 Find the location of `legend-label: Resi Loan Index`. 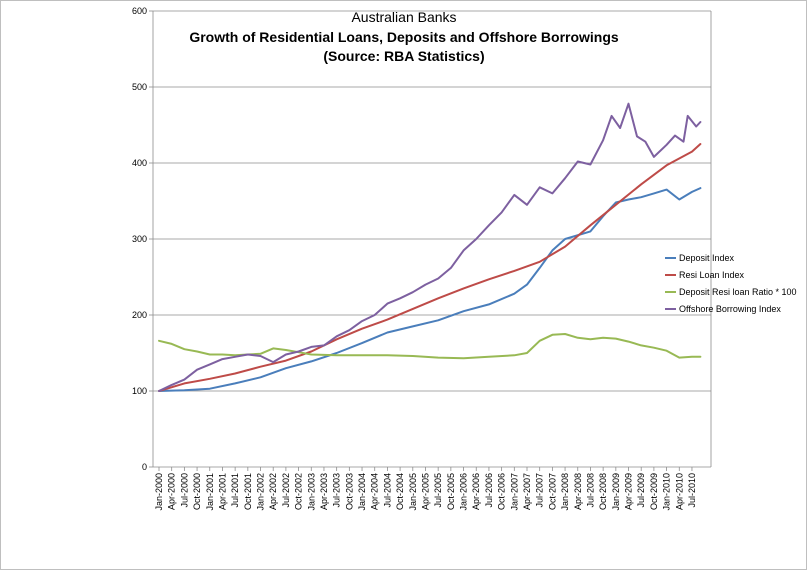

legend-label: Resi Loan Index is located at coordinates (712, 275).